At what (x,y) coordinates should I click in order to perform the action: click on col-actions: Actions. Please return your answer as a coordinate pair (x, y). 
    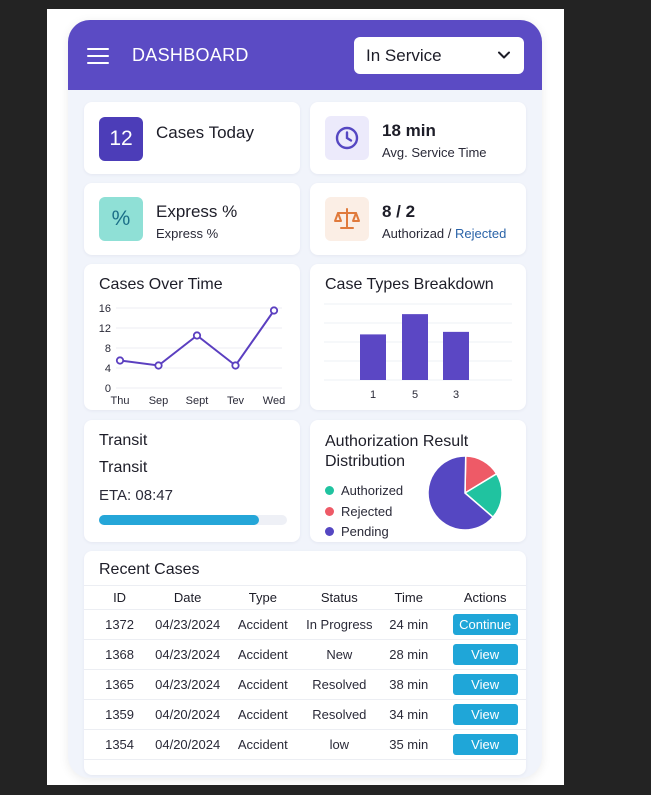
    Looking at the image, I should click on (485, 597).